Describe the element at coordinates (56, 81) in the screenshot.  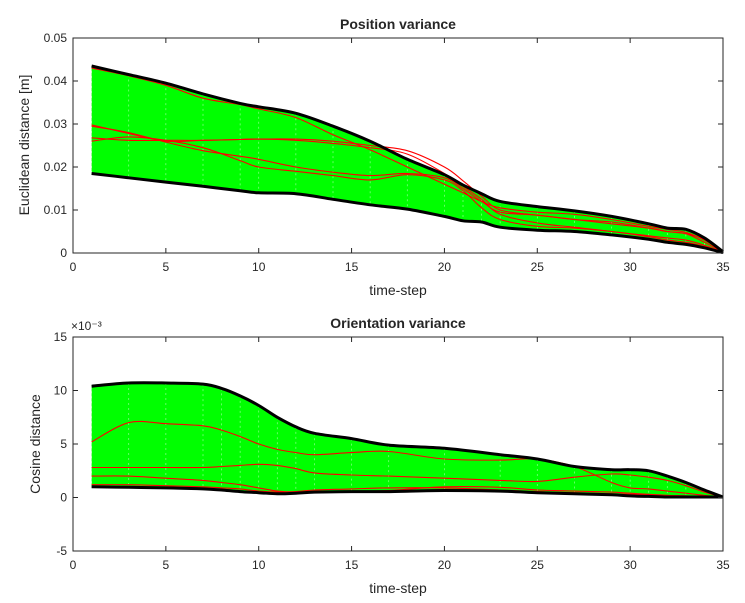
I see `y-tick-label: 0.04` at that location.